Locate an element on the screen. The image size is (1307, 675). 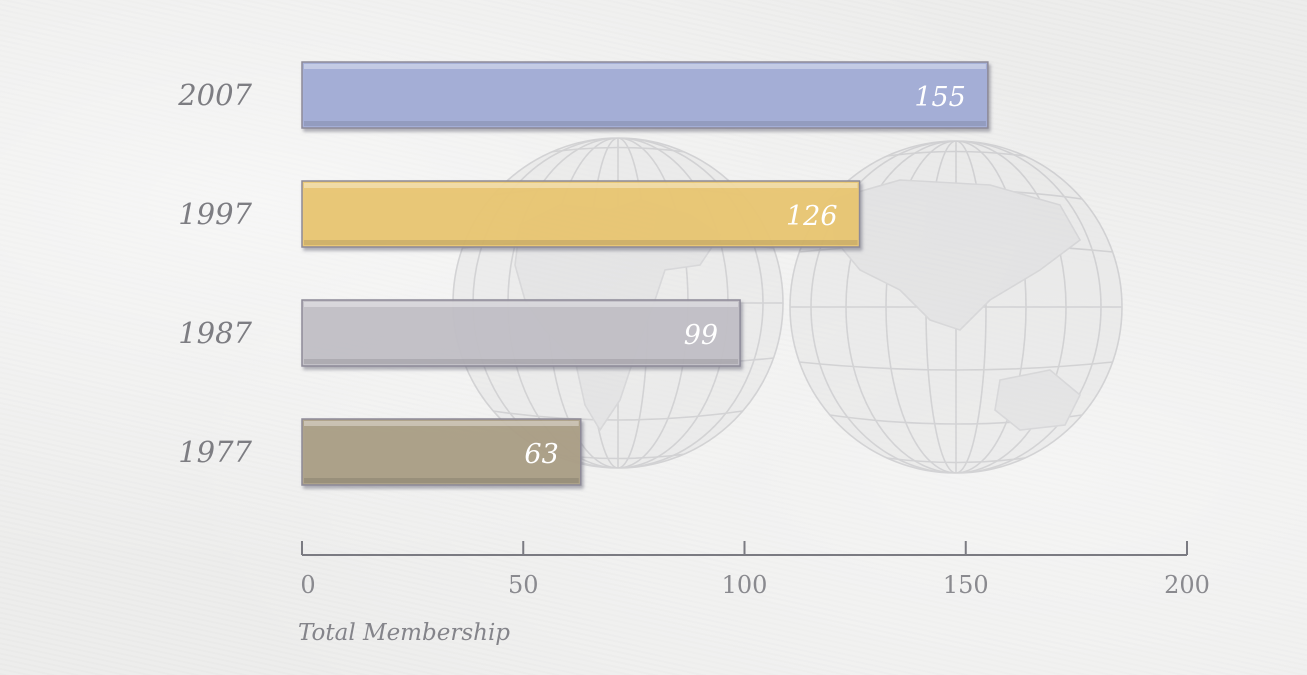
category-label-1997: 1997 is located at coordinates (215, 214).